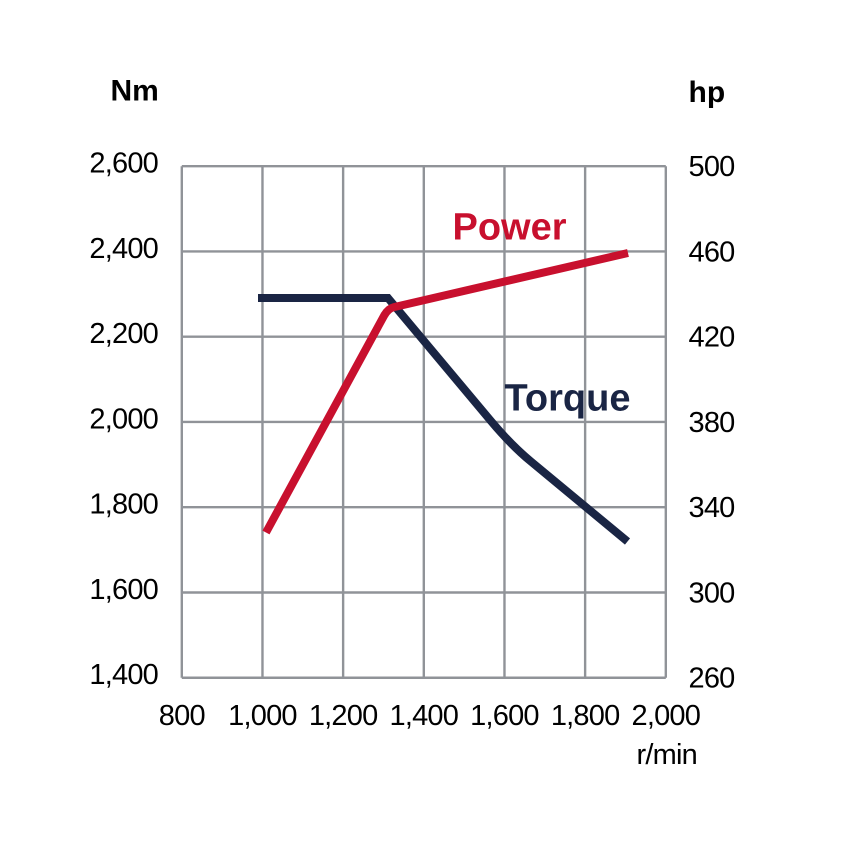  I want to click on svg-text: 260, so click(712, 679).